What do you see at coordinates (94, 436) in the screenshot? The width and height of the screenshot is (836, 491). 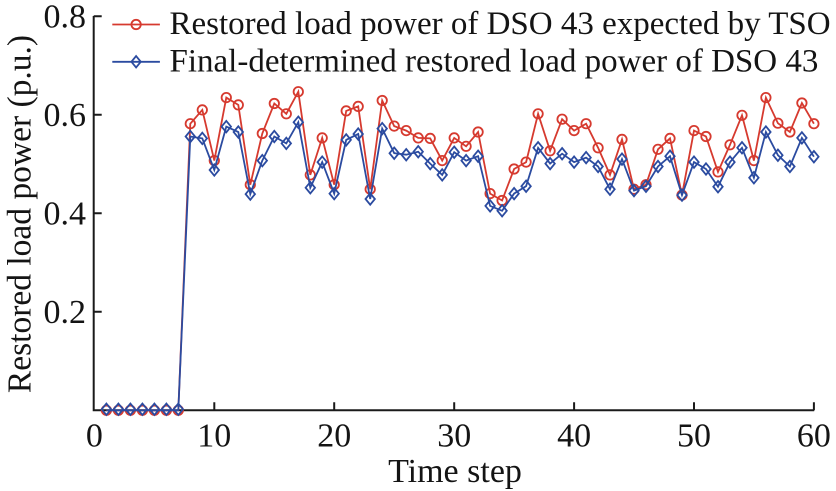 I see `svg-text: 0` at bounding box center [94, 436].